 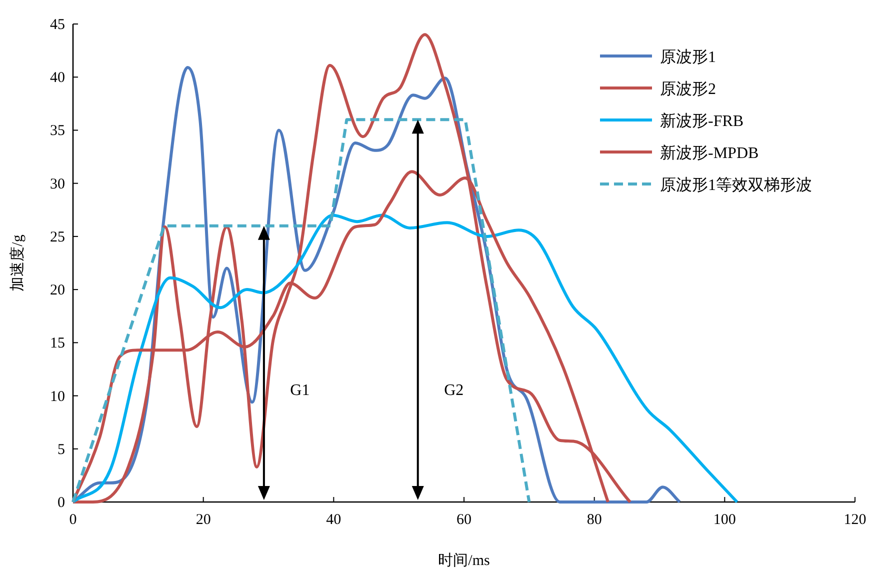 What do you see at coordinates (300, 390) in the screenshot?
I see `annotation: G1` at bounding box center [300, 390].